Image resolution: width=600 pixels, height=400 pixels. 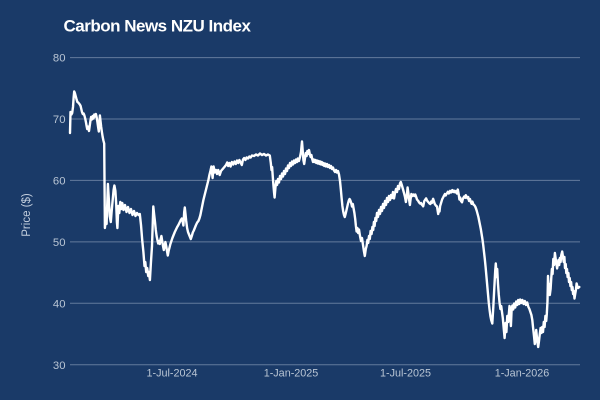 I want to click on svg-text: 80, so click(x=59, y=59).